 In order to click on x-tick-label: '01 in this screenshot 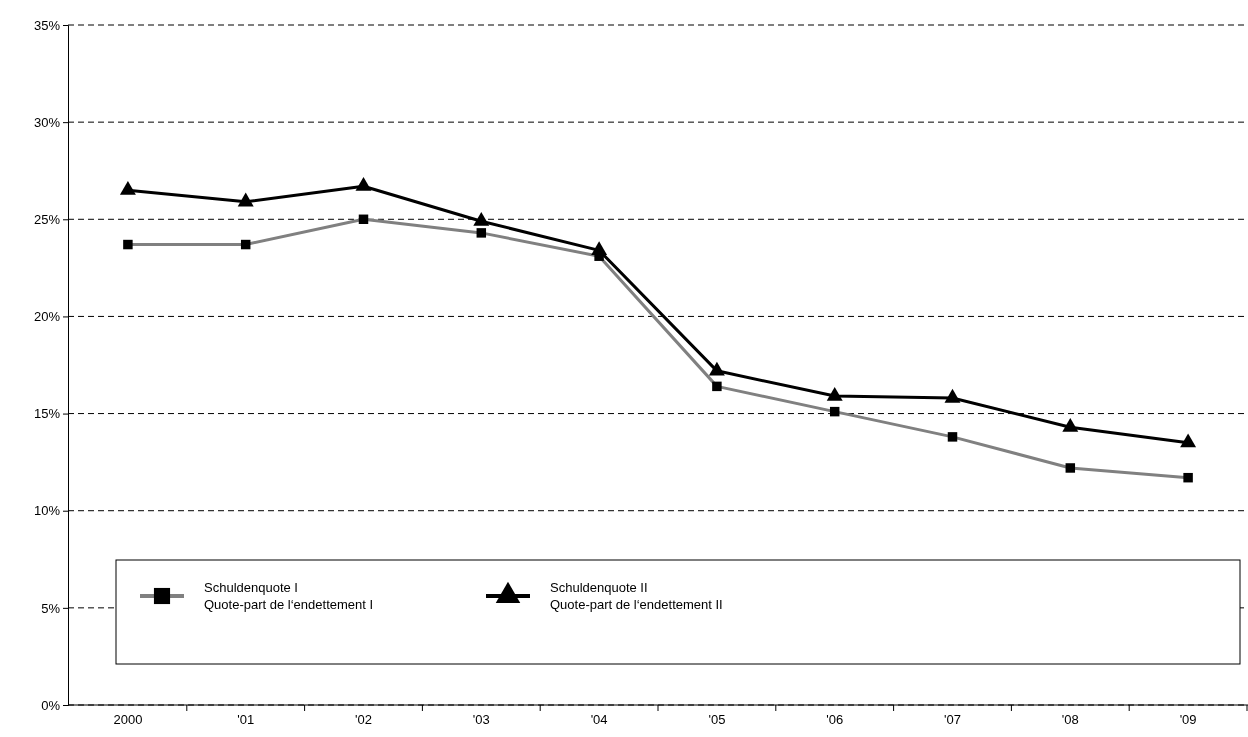, I will do `click(246, 720)`.